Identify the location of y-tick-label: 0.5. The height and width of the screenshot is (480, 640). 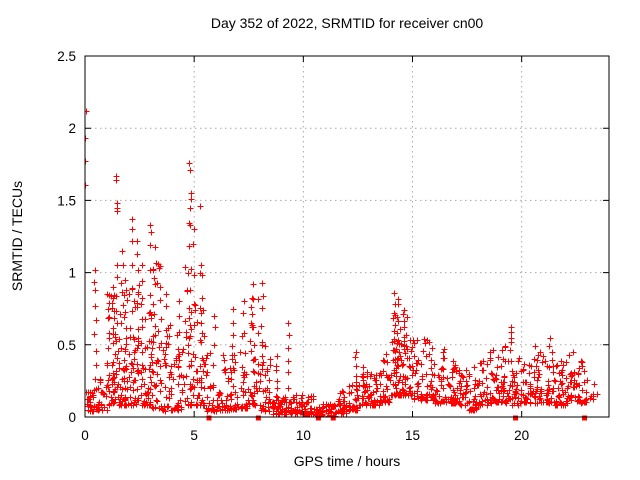
(66, 345).